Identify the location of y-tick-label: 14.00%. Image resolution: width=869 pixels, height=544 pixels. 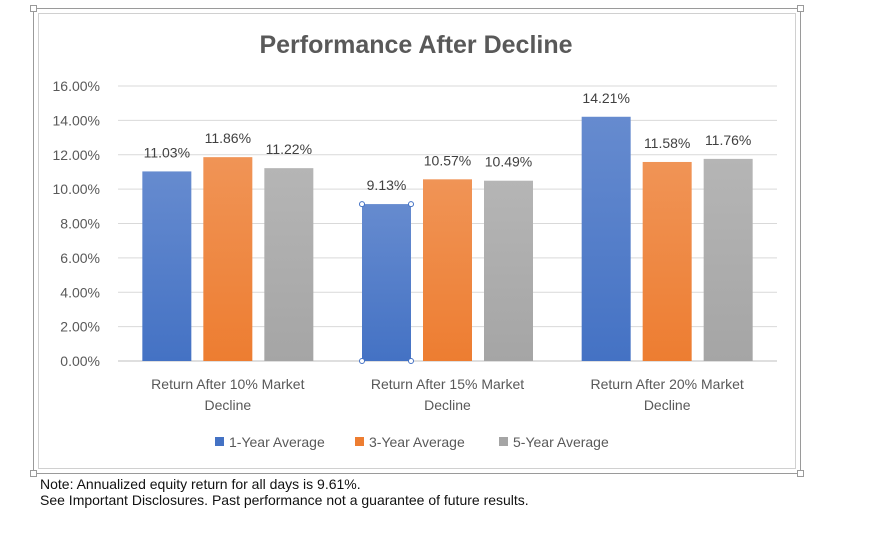
(76, 120).